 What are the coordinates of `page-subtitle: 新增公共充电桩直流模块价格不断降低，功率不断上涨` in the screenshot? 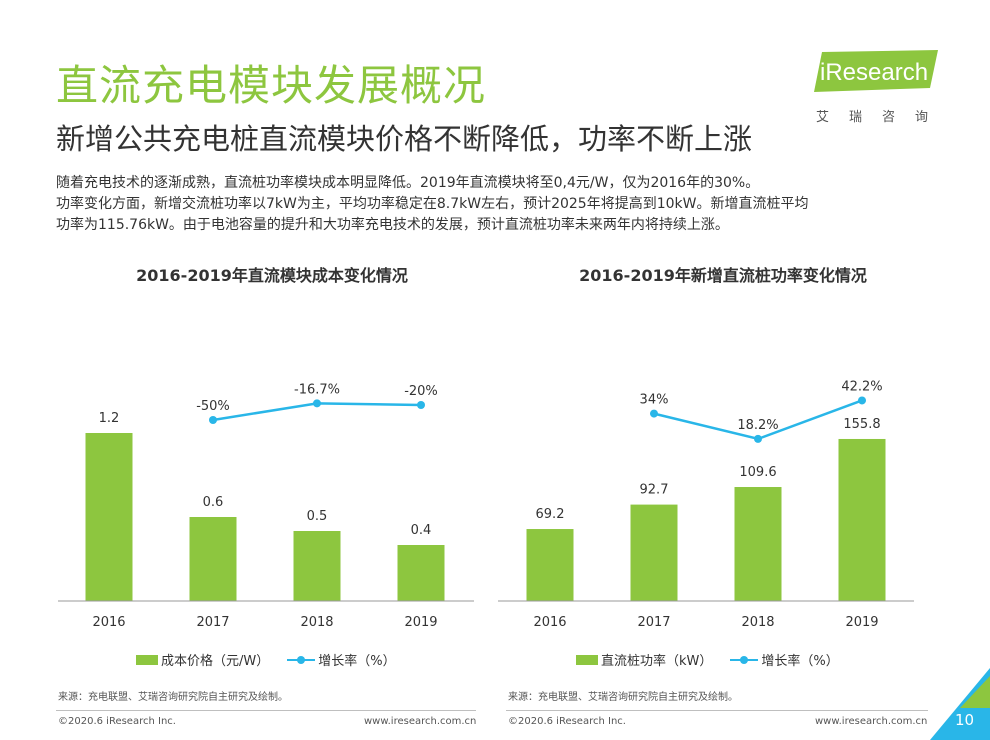 It's located at (404, 139).